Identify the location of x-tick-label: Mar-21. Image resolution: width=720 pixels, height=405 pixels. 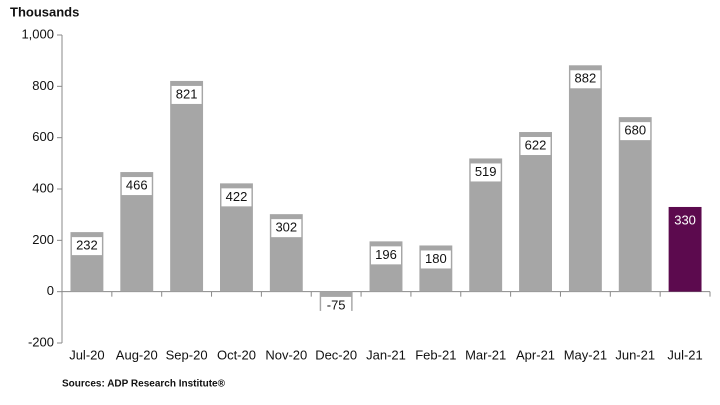
(485, 354).